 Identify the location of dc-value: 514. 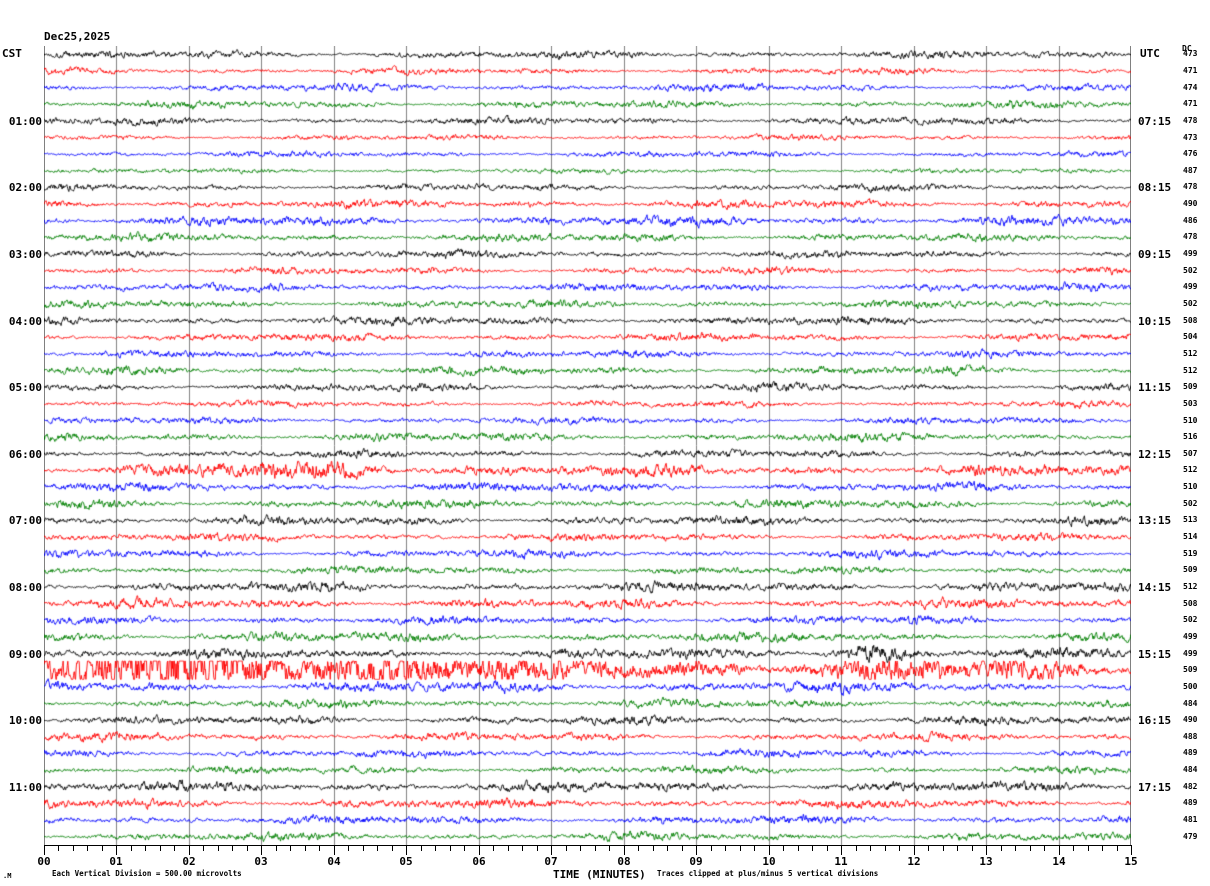
(1190, 537).